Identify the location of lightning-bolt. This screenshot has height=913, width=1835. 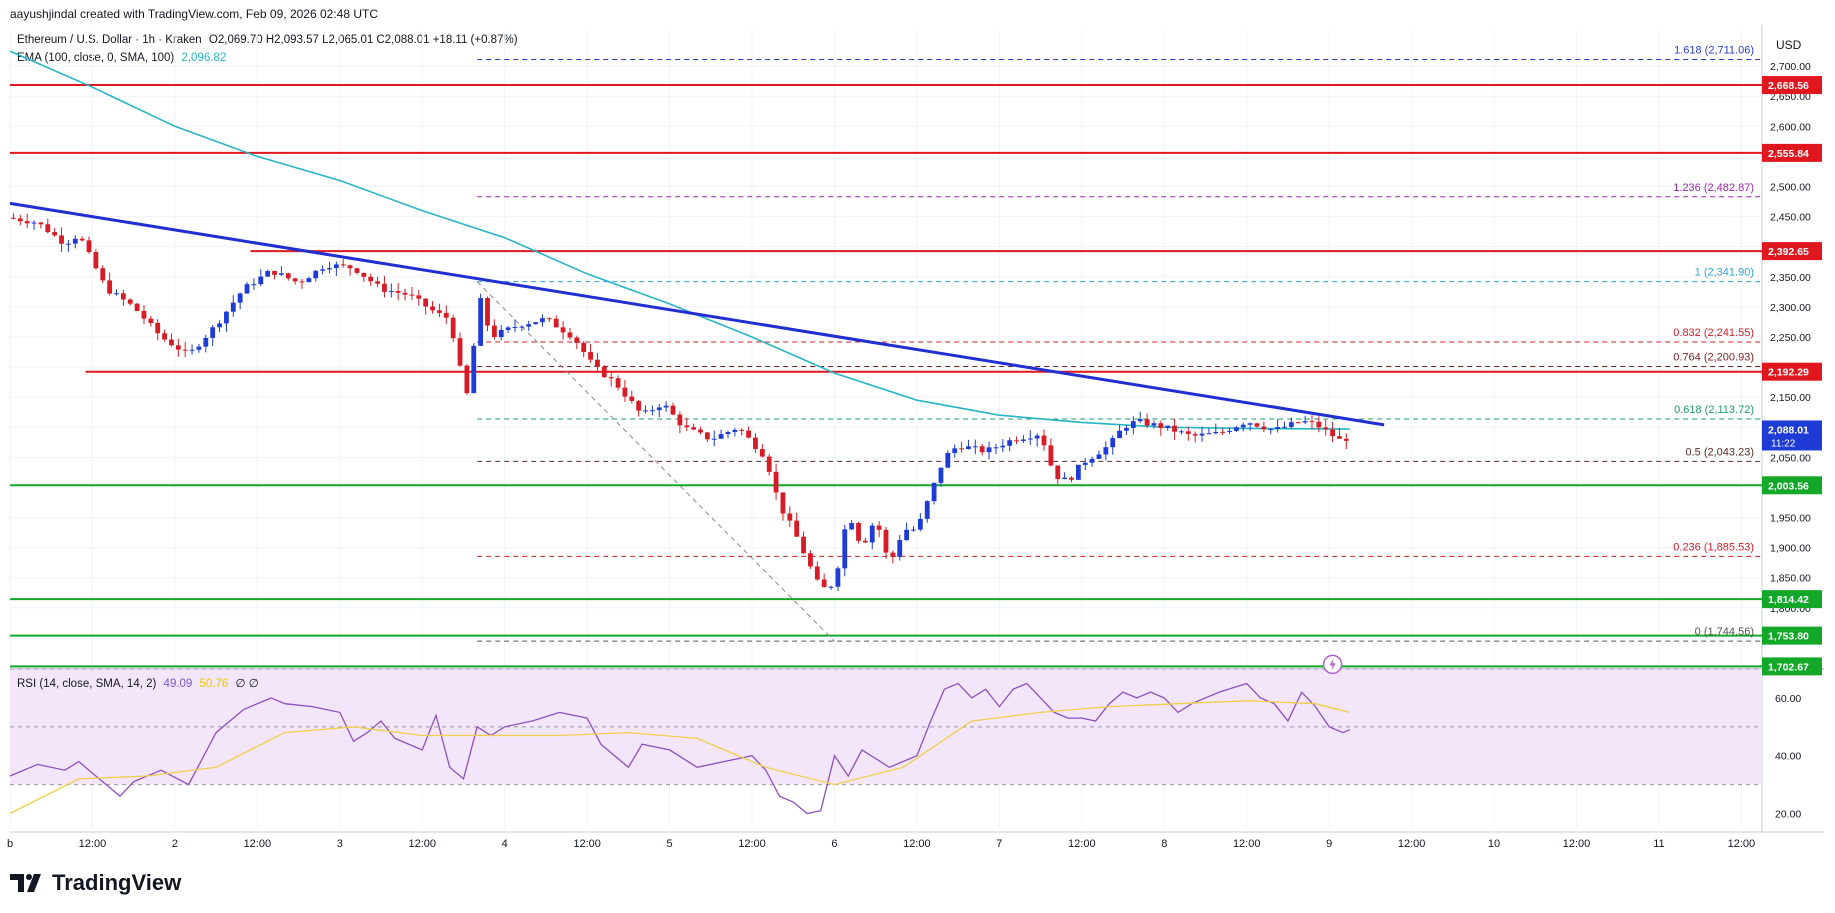
(1332, 664).